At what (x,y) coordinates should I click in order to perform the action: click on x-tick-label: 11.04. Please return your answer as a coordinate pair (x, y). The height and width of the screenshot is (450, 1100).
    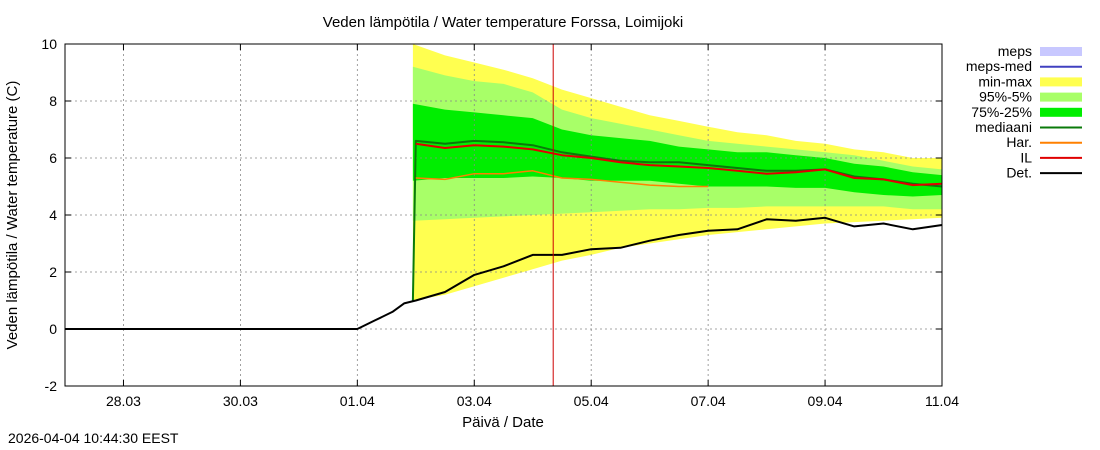
    Looking at the image, I should click on (942, 401).